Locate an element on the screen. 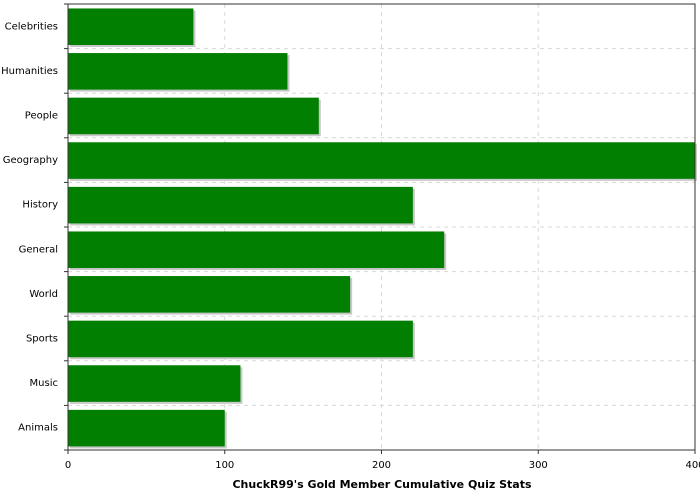 This screenshot has width=700, height=500. y-tick-label: Sports is located at coordinates (42, 339).